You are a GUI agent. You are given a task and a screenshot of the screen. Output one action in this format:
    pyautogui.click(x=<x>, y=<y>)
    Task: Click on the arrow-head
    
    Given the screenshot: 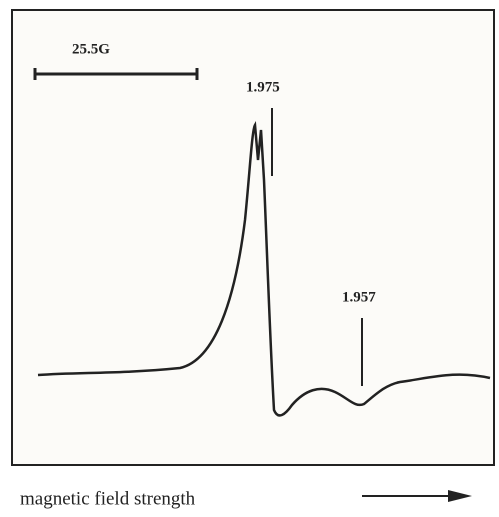 What is the action you would take?
    pyautogui.click(x=460, y=496)
    